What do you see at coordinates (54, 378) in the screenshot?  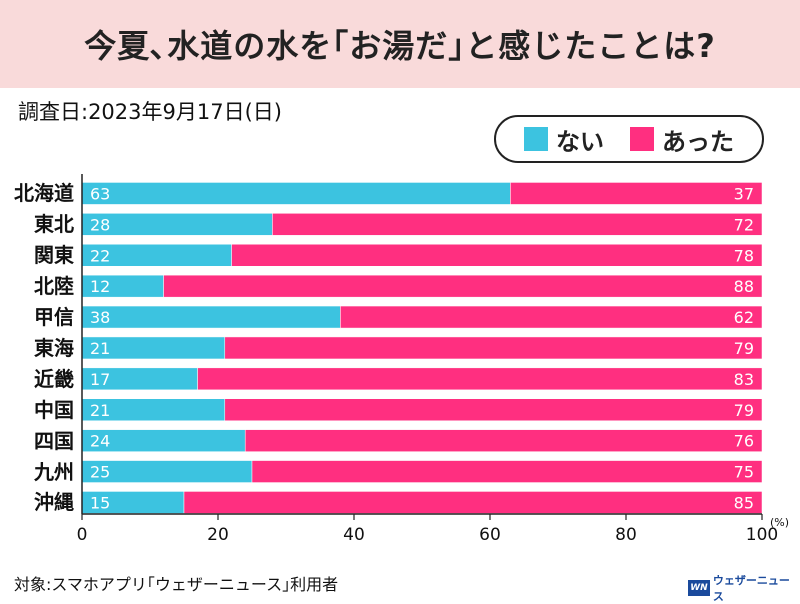 I see `region-label: 近畿` at bounding box center [54, 378].